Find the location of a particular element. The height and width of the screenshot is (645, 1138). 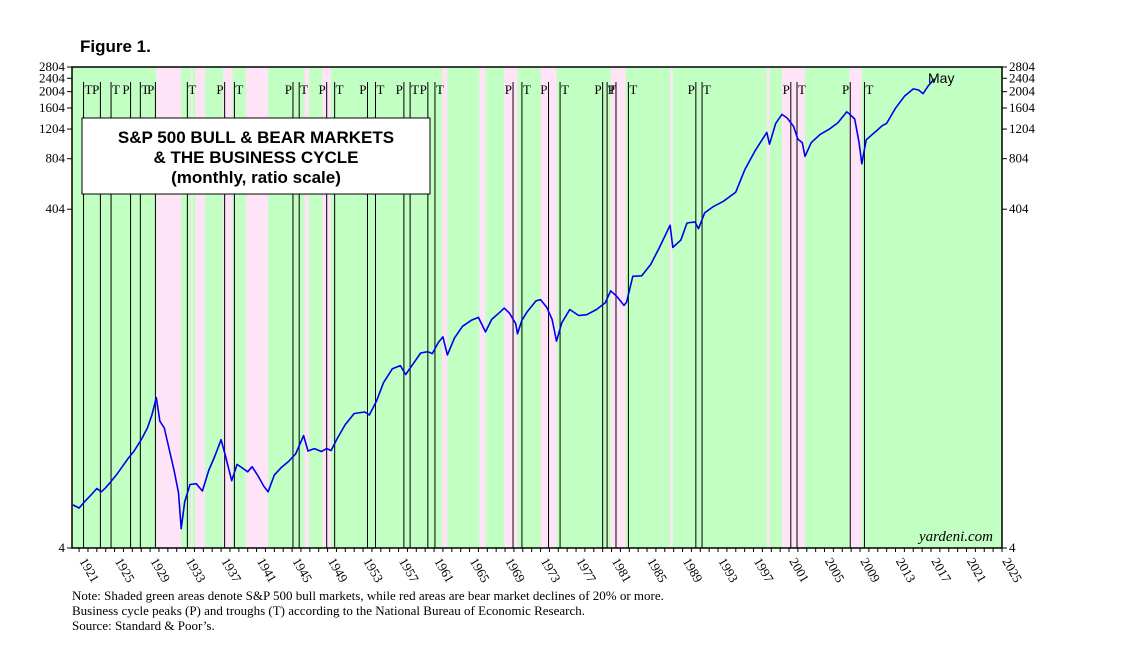

x-tick-label: 2005 is located at coordinates (835, 570).